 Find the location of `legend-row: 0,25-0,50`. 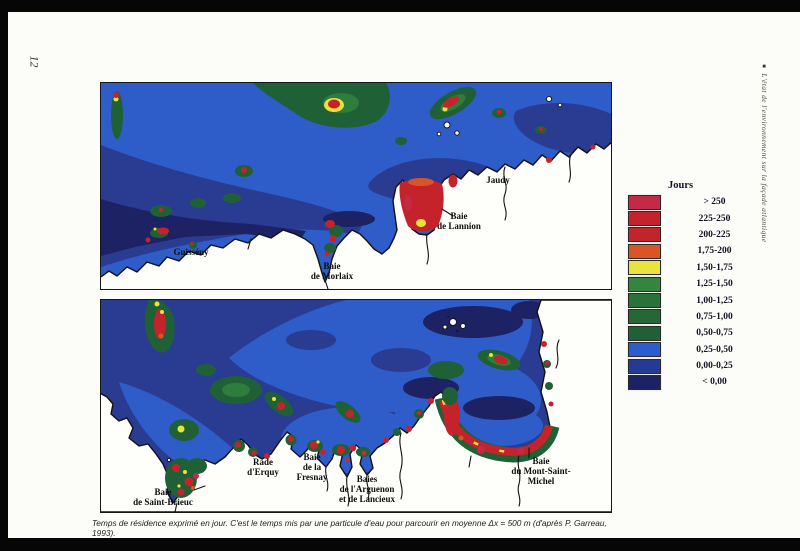

legend-row: 0,25-0,50 is located at coordinates (697, 350).